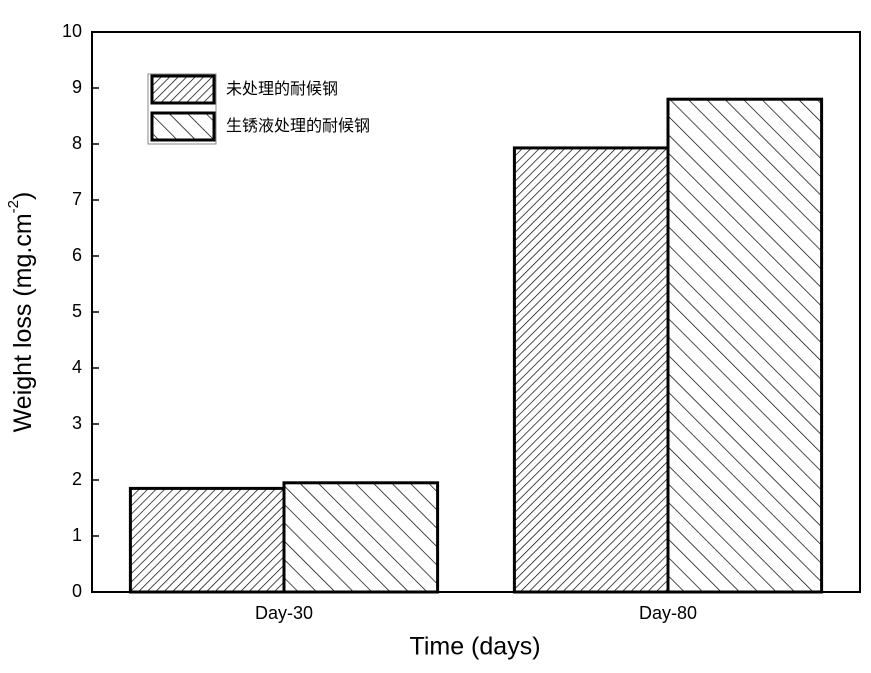 The width and height of the screenshot is (871, 673). What do you see at coordinates (13, 206) in the screenshot?
I see `y-axis-title-superscript: -2` at bounding box center [13, 206].